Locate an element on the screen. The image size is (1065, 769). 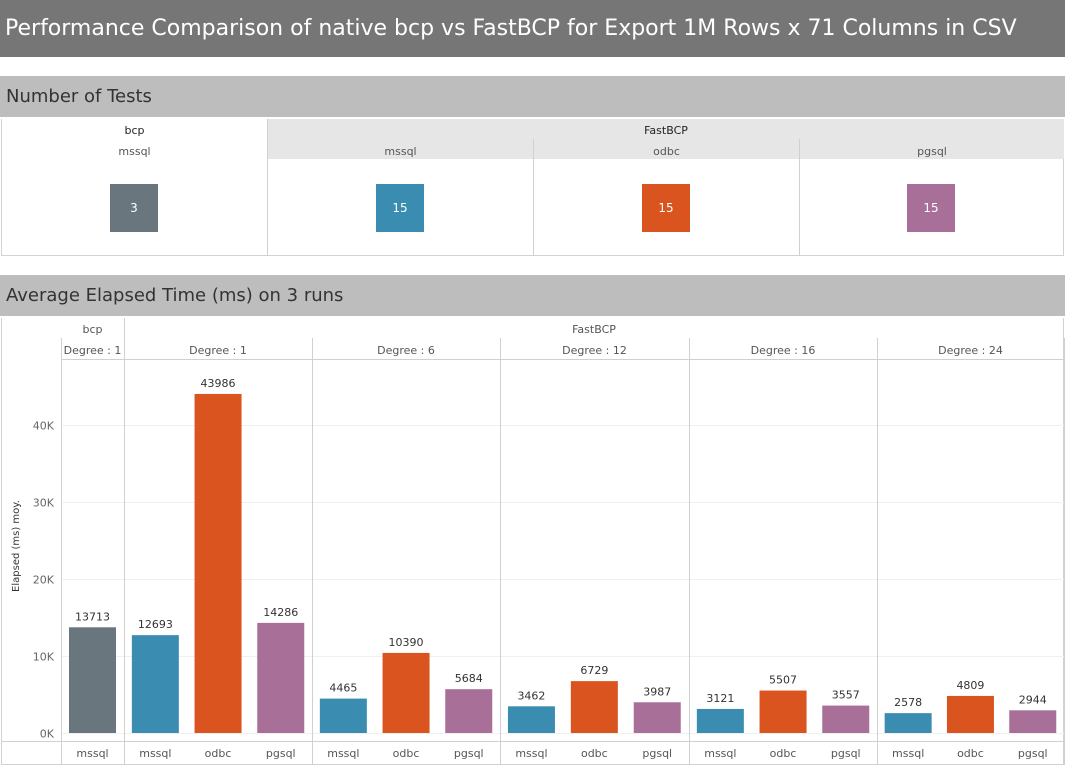
bar-value-label: 12693 is located at coordinates (155, 624).